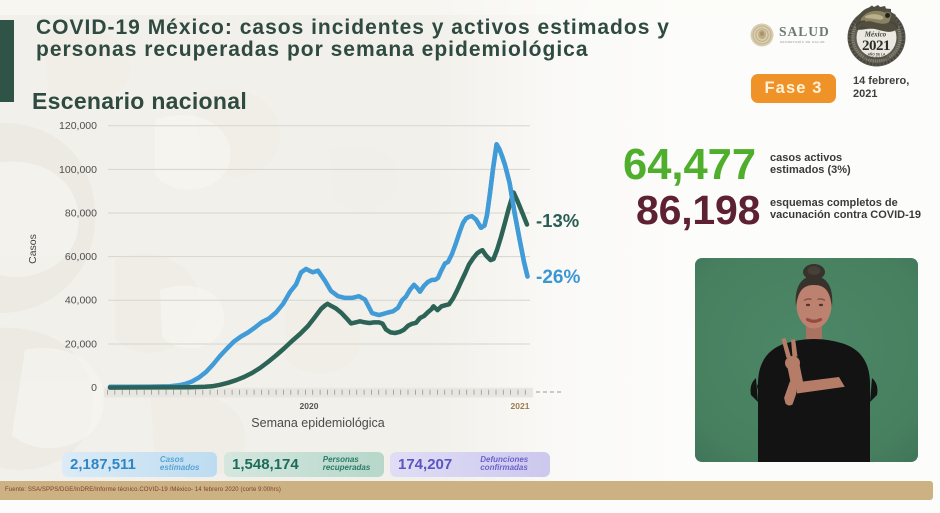 The height and width of the screenshot is (513, 940). Describe the element at coordinates (81, 257) in the screenshot. I see `svg-text: 60,000` at that location.